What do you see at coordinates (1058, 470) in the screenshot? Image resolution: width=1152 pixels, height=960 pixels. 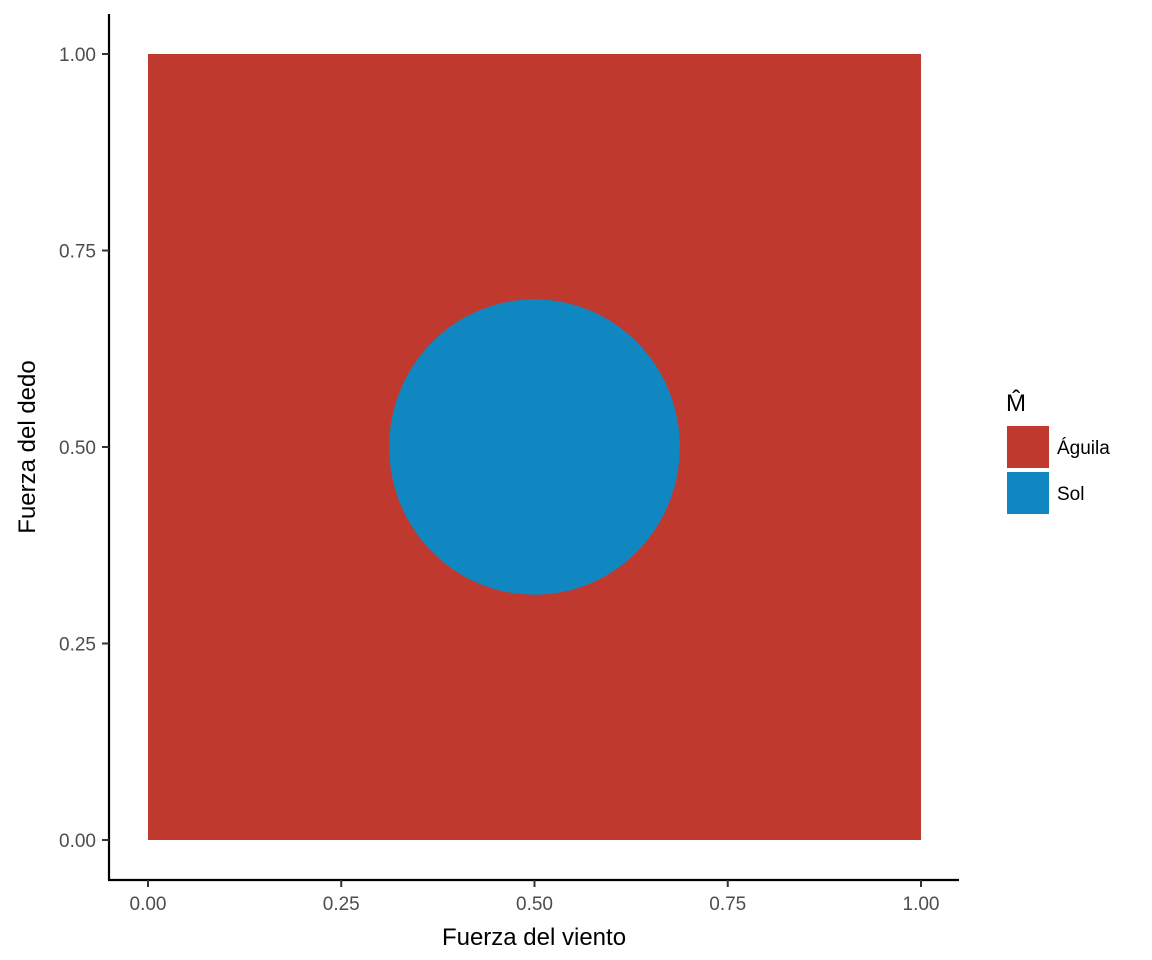 I see `legend-entries: Águila Sol` at bounding box center [1058, 470].